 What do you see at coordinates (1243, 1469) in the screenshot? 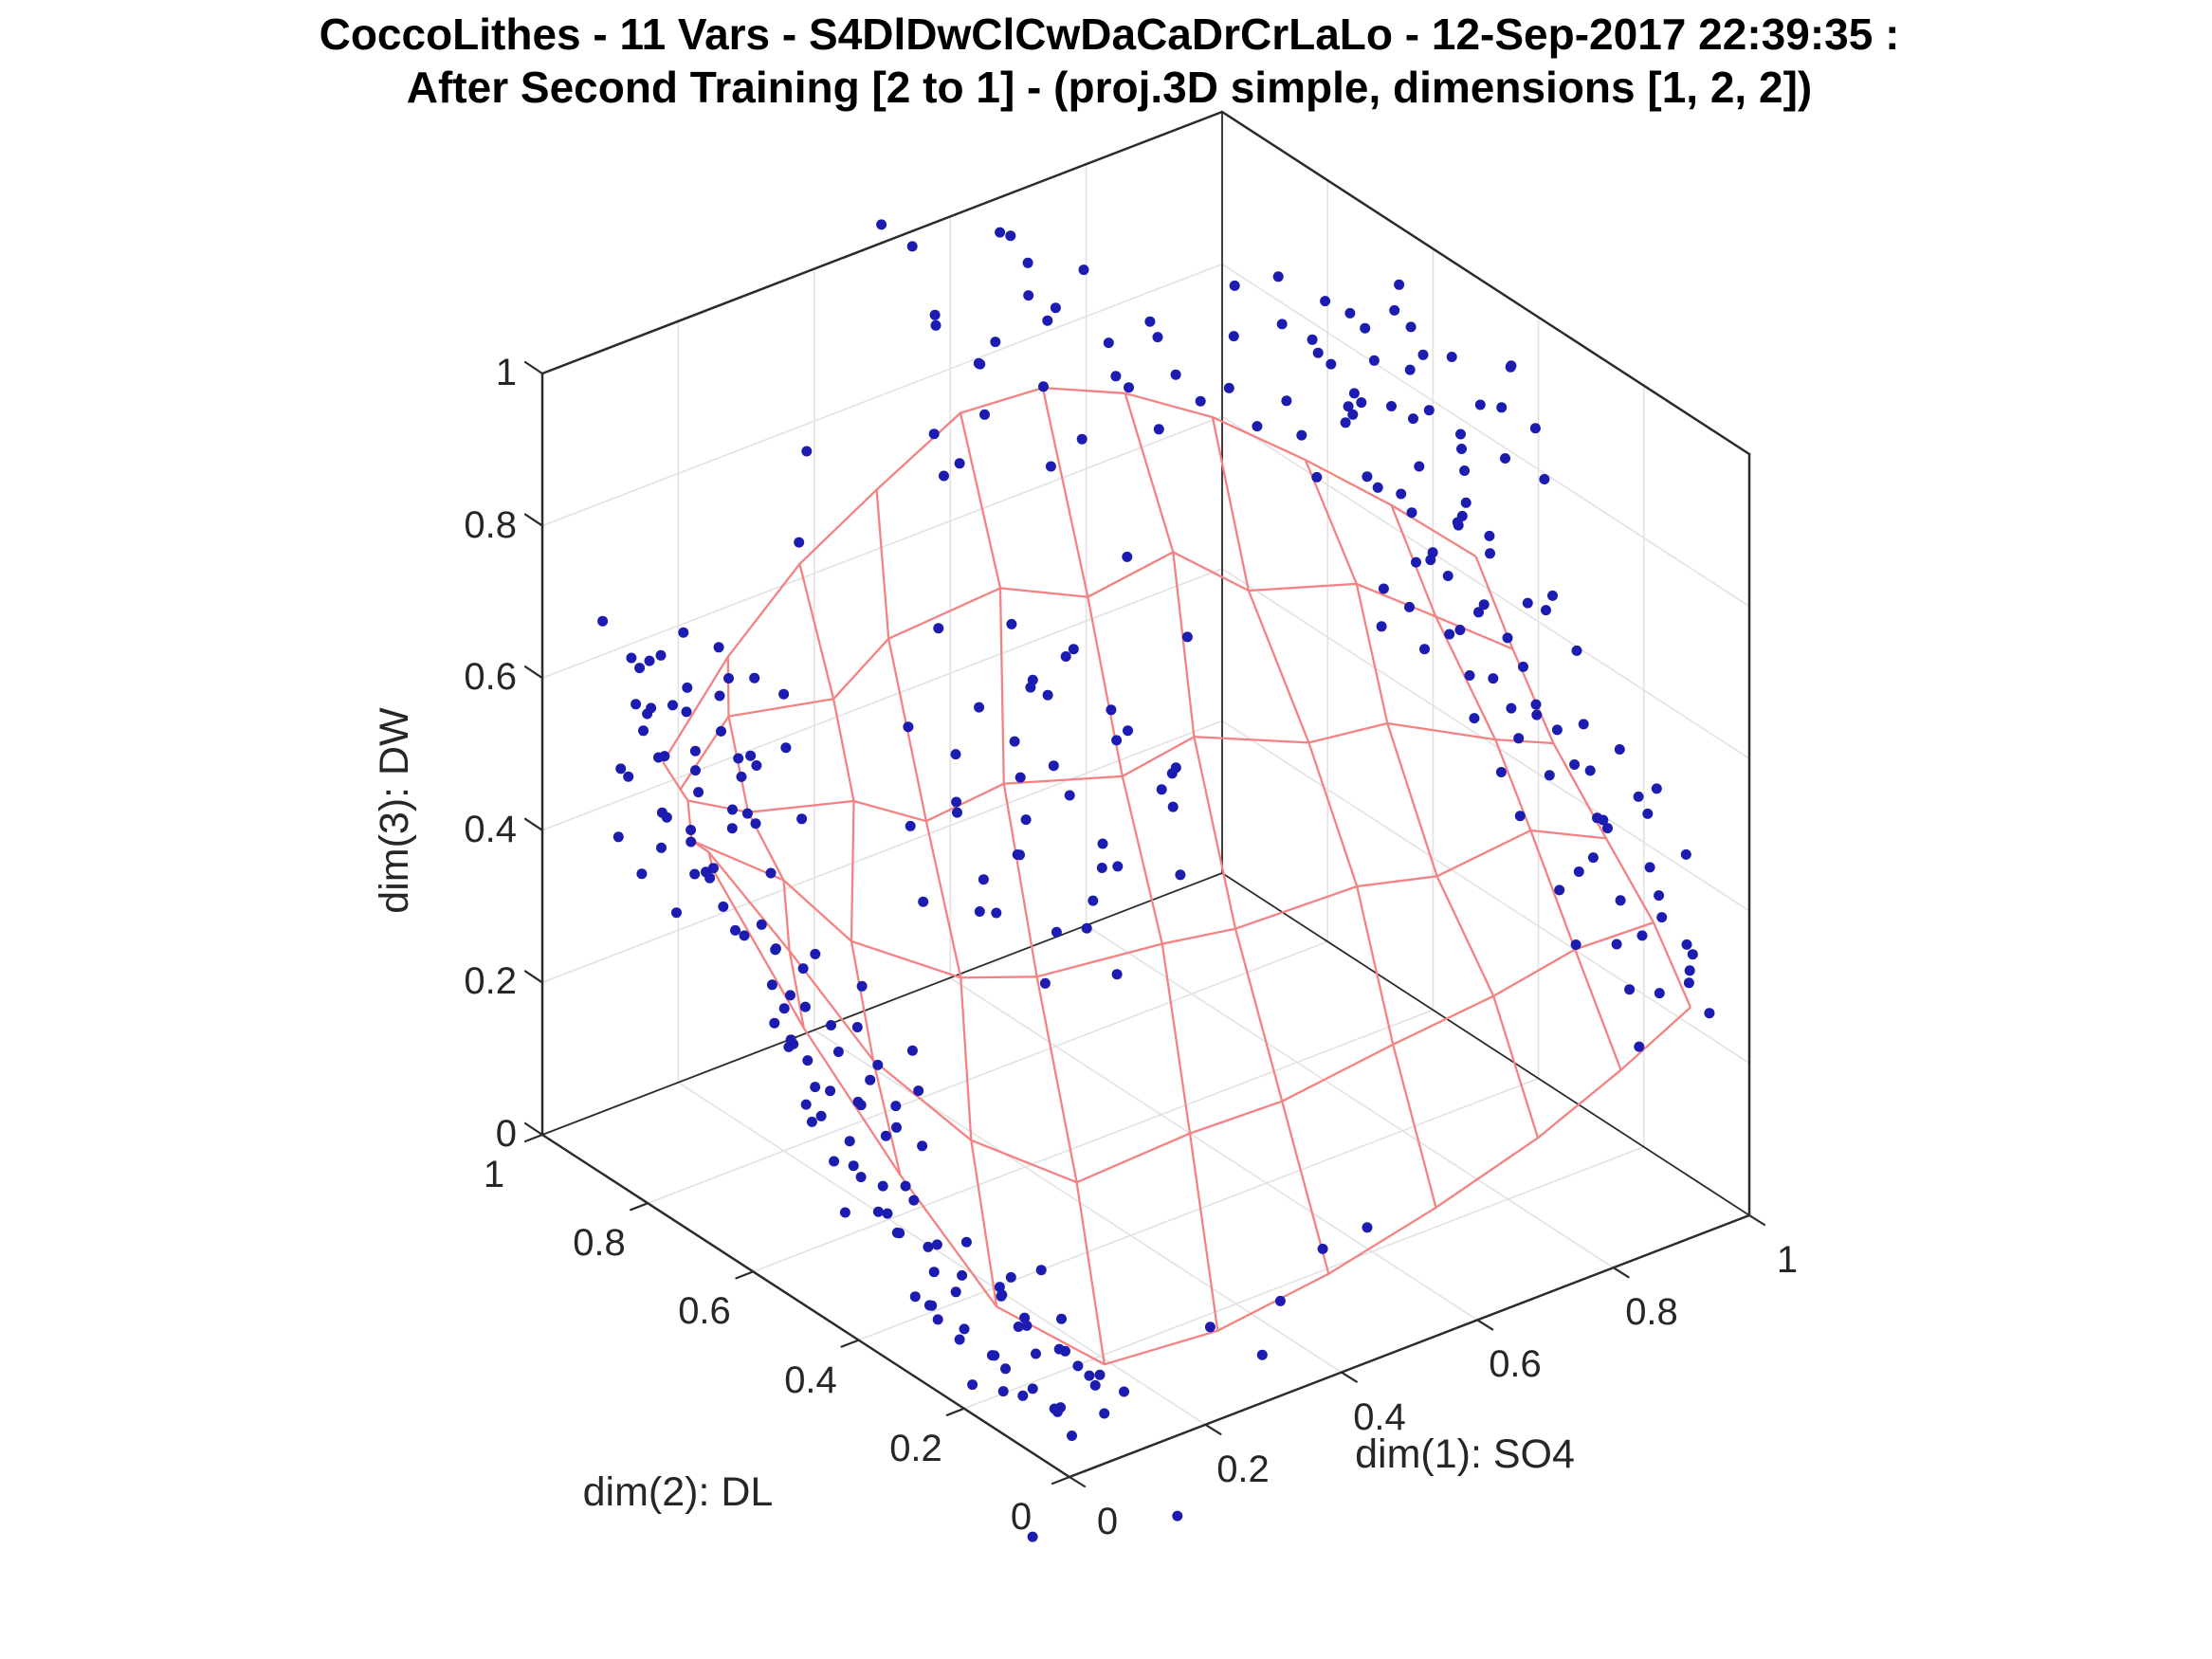
I see `x-tick-label: 0.2` at bounding box center [1243, 1469].